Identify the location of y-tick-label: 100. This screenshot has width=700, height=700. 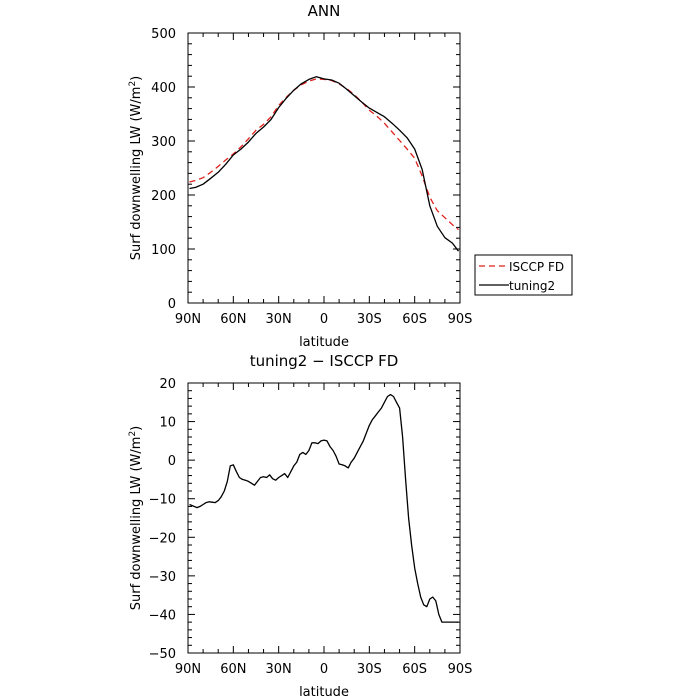
(163, 250).